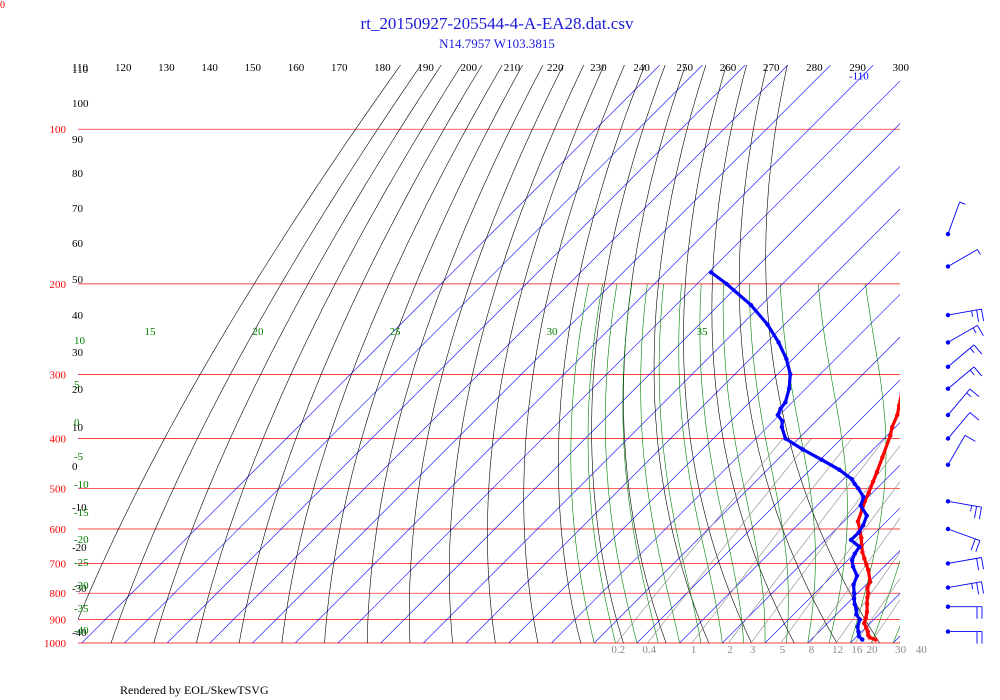  Describe the element at coordinates (58, 564) in the screenshot. I see `pressure-tick-label: 700` at that location.